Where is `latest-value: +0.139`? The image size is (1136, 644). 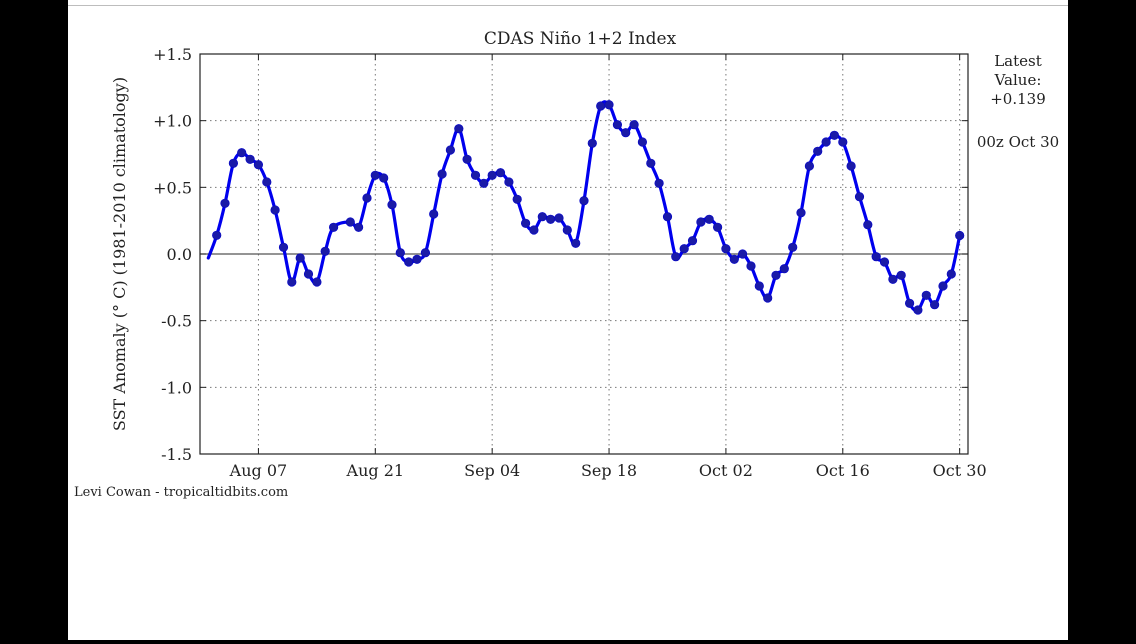
latest-value: +0.139 is located at coordinates (1018, 99).